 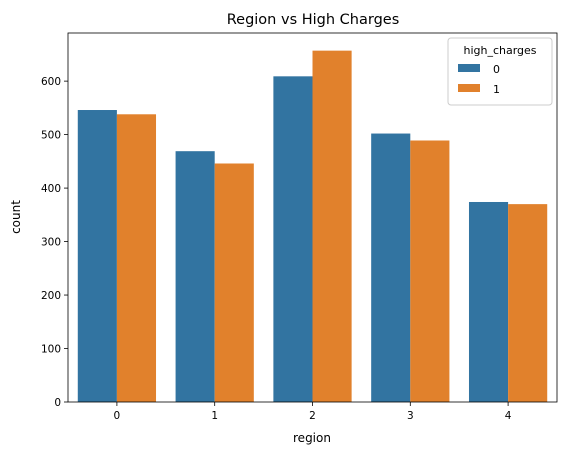 I want to click on y-tick-label: 100, so click(x=51, y=350).